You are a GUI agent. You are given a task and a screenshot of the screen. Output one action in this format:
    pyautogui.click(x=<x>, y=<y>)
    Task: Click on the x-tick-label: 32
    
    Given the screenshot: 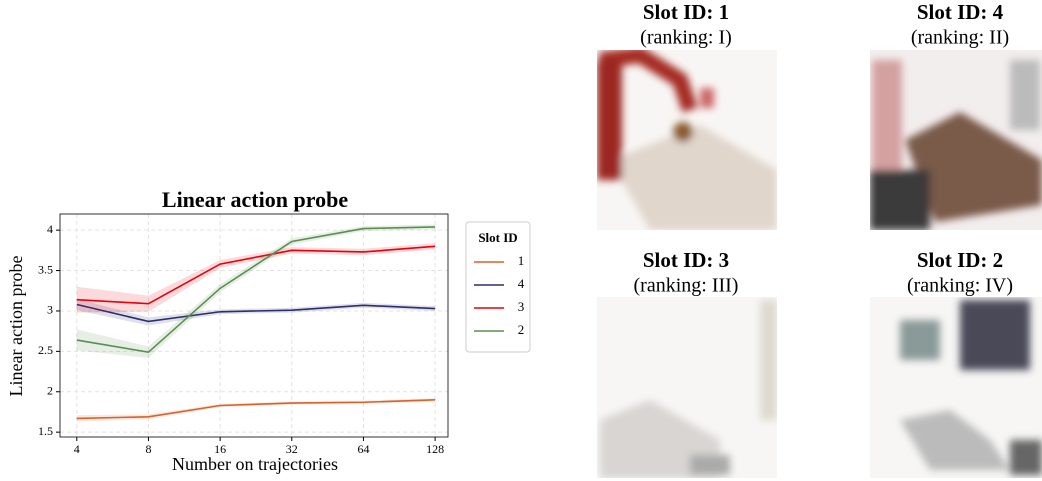 What is the action you would take?
    pyautogui.click(x=292, y=449)
    